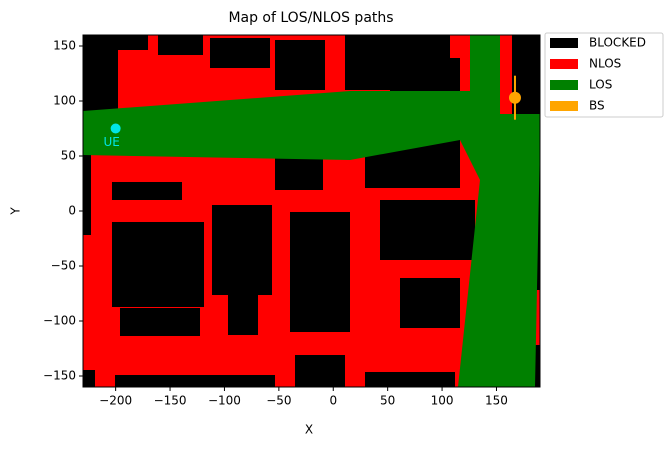  I want to click on y-tick-label: 100, so click(64, 101).